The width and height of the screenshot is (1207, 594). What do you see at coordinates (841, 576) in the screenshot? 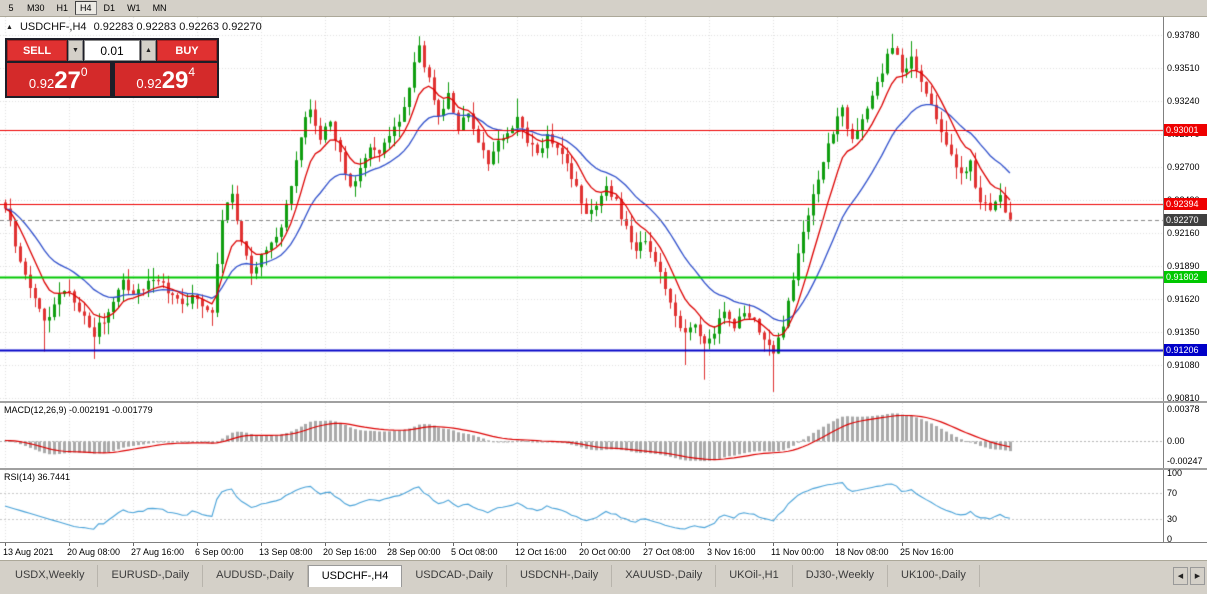
I see `chart-tab-dj30-weekly: DJ30-,Weekly` at bounding box center [841, 576].